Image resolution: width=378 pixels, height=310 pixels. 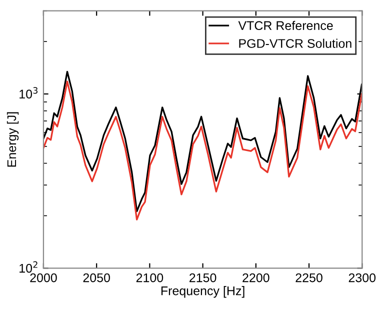 I want to click on x-axis-title: Frequency [Hz], so click(x=202, y=292).